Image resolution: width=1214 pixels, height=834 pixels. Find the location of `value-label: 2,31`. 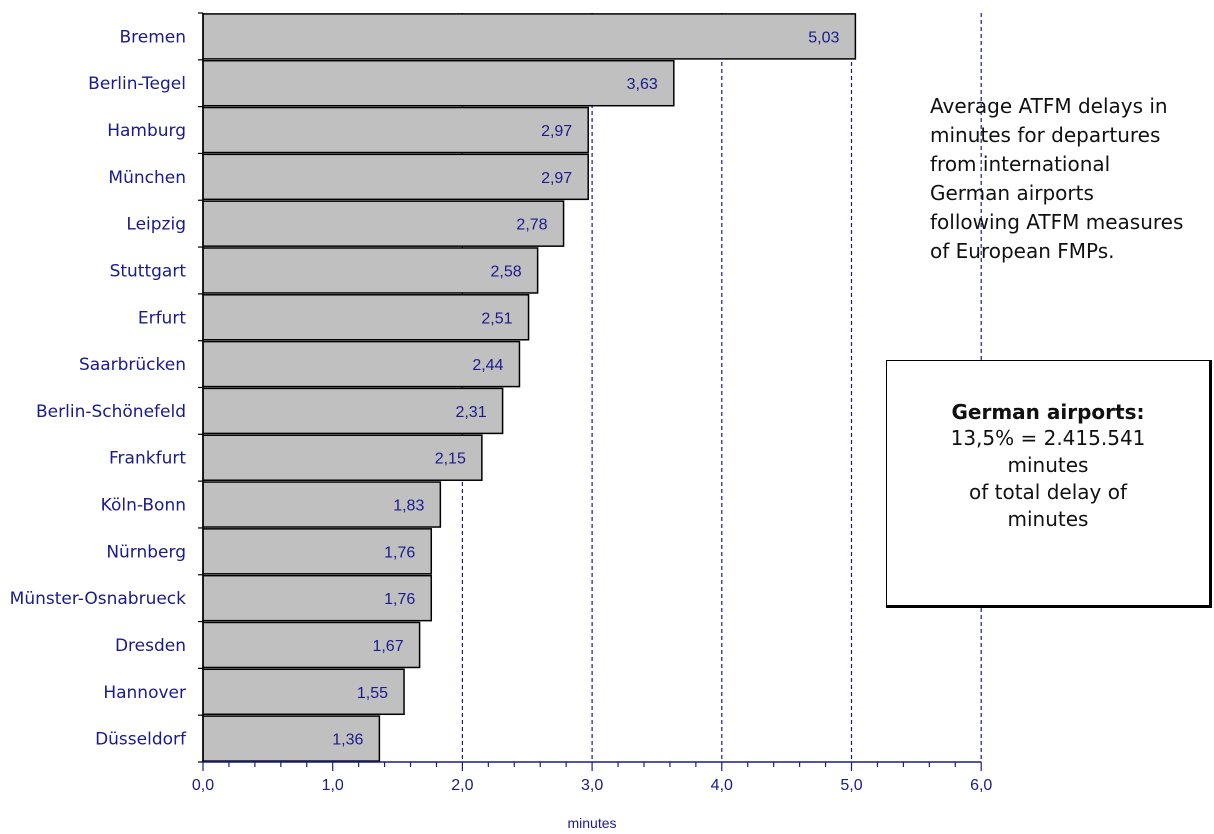

value-label: 2,31 is located at coordinates (470, 412).